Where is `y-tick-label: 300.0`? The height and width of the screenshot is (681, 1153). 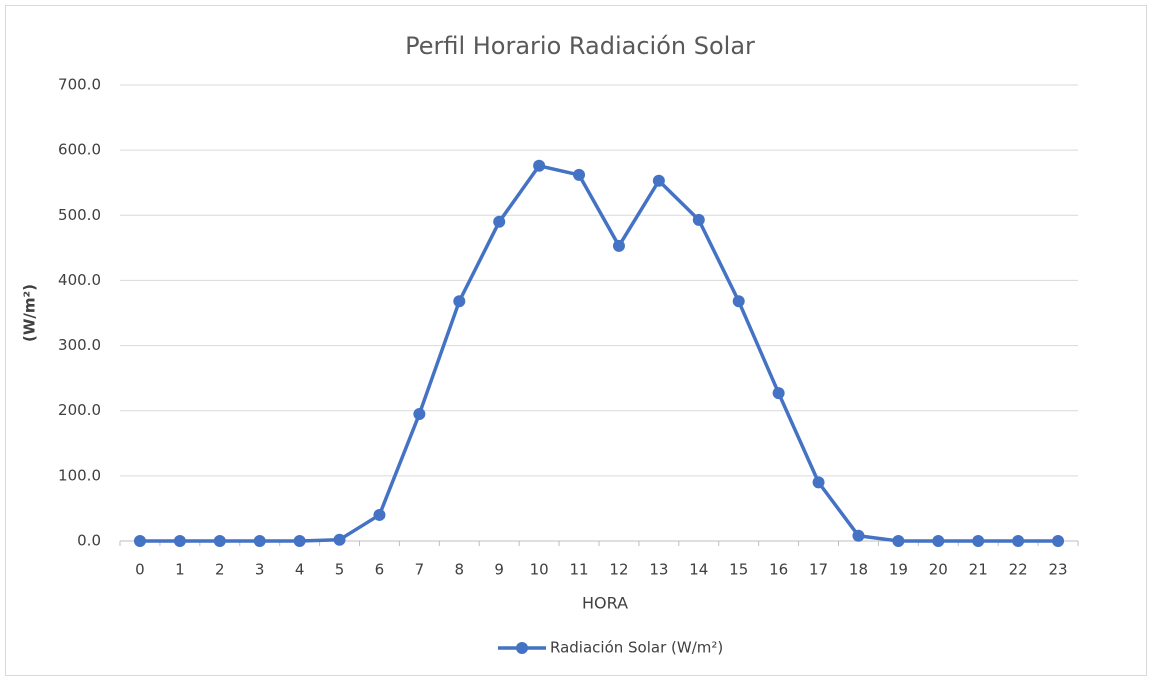
y-tick-label: 300.0 is located at coordinates (79, 345).